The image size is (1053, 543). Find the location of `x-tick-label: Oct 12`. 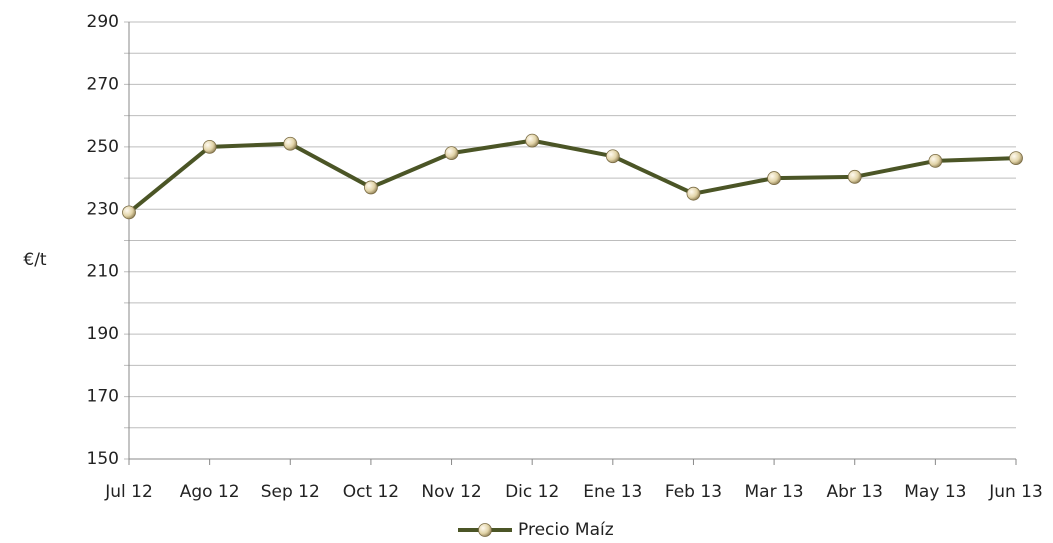

x-tick-label: Oct 12 is located at coordinates (371, 492).